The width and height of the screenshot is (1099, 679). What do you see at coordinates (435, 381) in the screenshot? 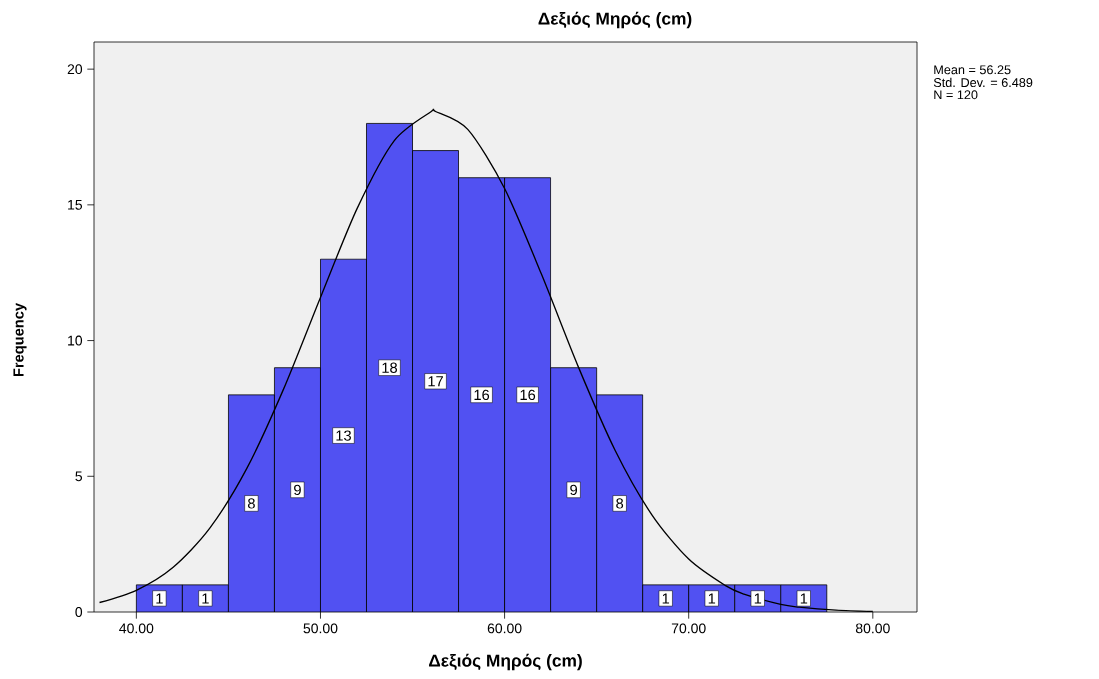
I see `data-label: 17` at bounding box center [435, 381].